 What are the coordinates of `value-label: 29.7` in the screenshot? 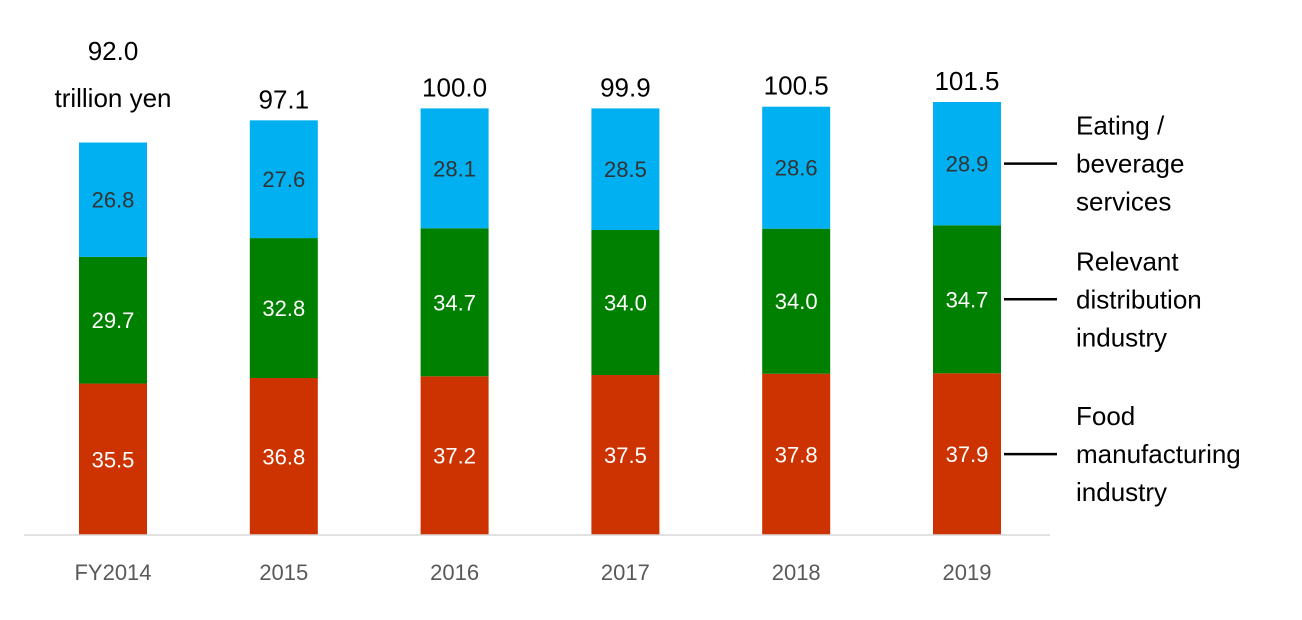 It's located at (113, 320).